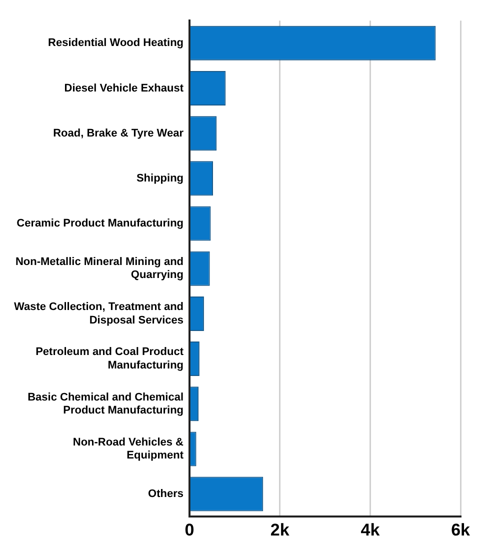 This screenshot has width=482, height=553. Describe the element at coordinates (128, 449) in the screenshot. I see `y-tick-label: Non-Road Vehicles & Equipment` at that location.